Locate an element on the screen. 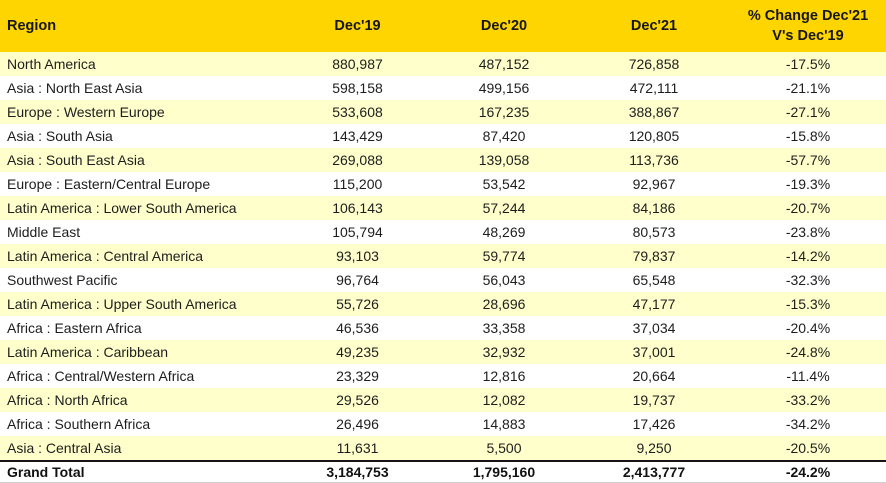 This screenshot has width=886, height=483. dec20-cell: 12,082 is located at coordinates (504, 400).